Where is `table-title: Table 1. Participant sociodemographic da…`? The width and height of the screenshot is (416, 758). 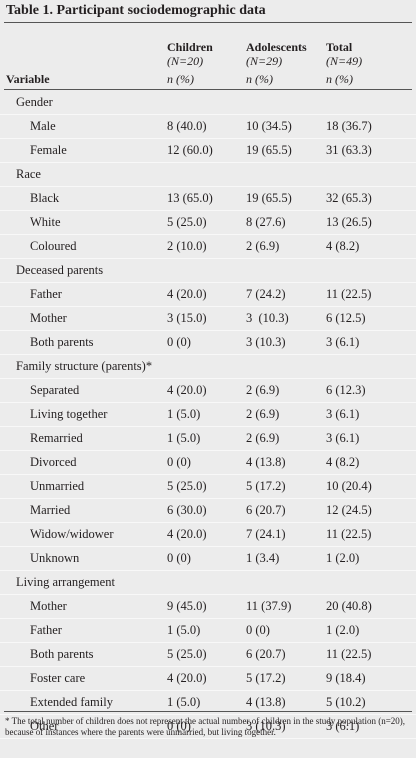
table-title: Table 1. Participant sociodemographic da… is located at coordinates (136, 10).